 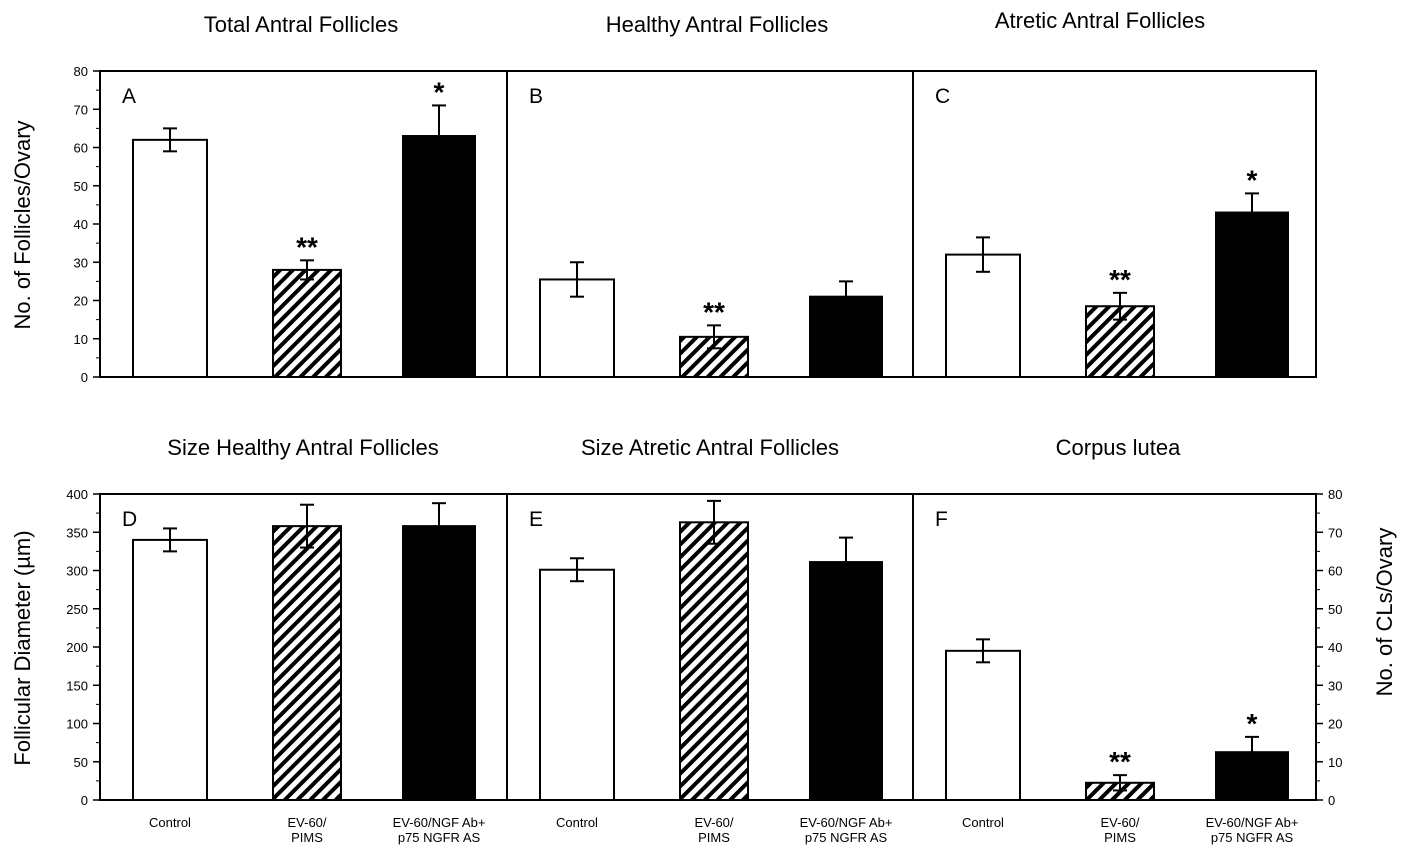 What do you see at coordinates (577, 822) in the screenshot?
I see `category-label-e-0: Control` at bounding box center [577, 822].